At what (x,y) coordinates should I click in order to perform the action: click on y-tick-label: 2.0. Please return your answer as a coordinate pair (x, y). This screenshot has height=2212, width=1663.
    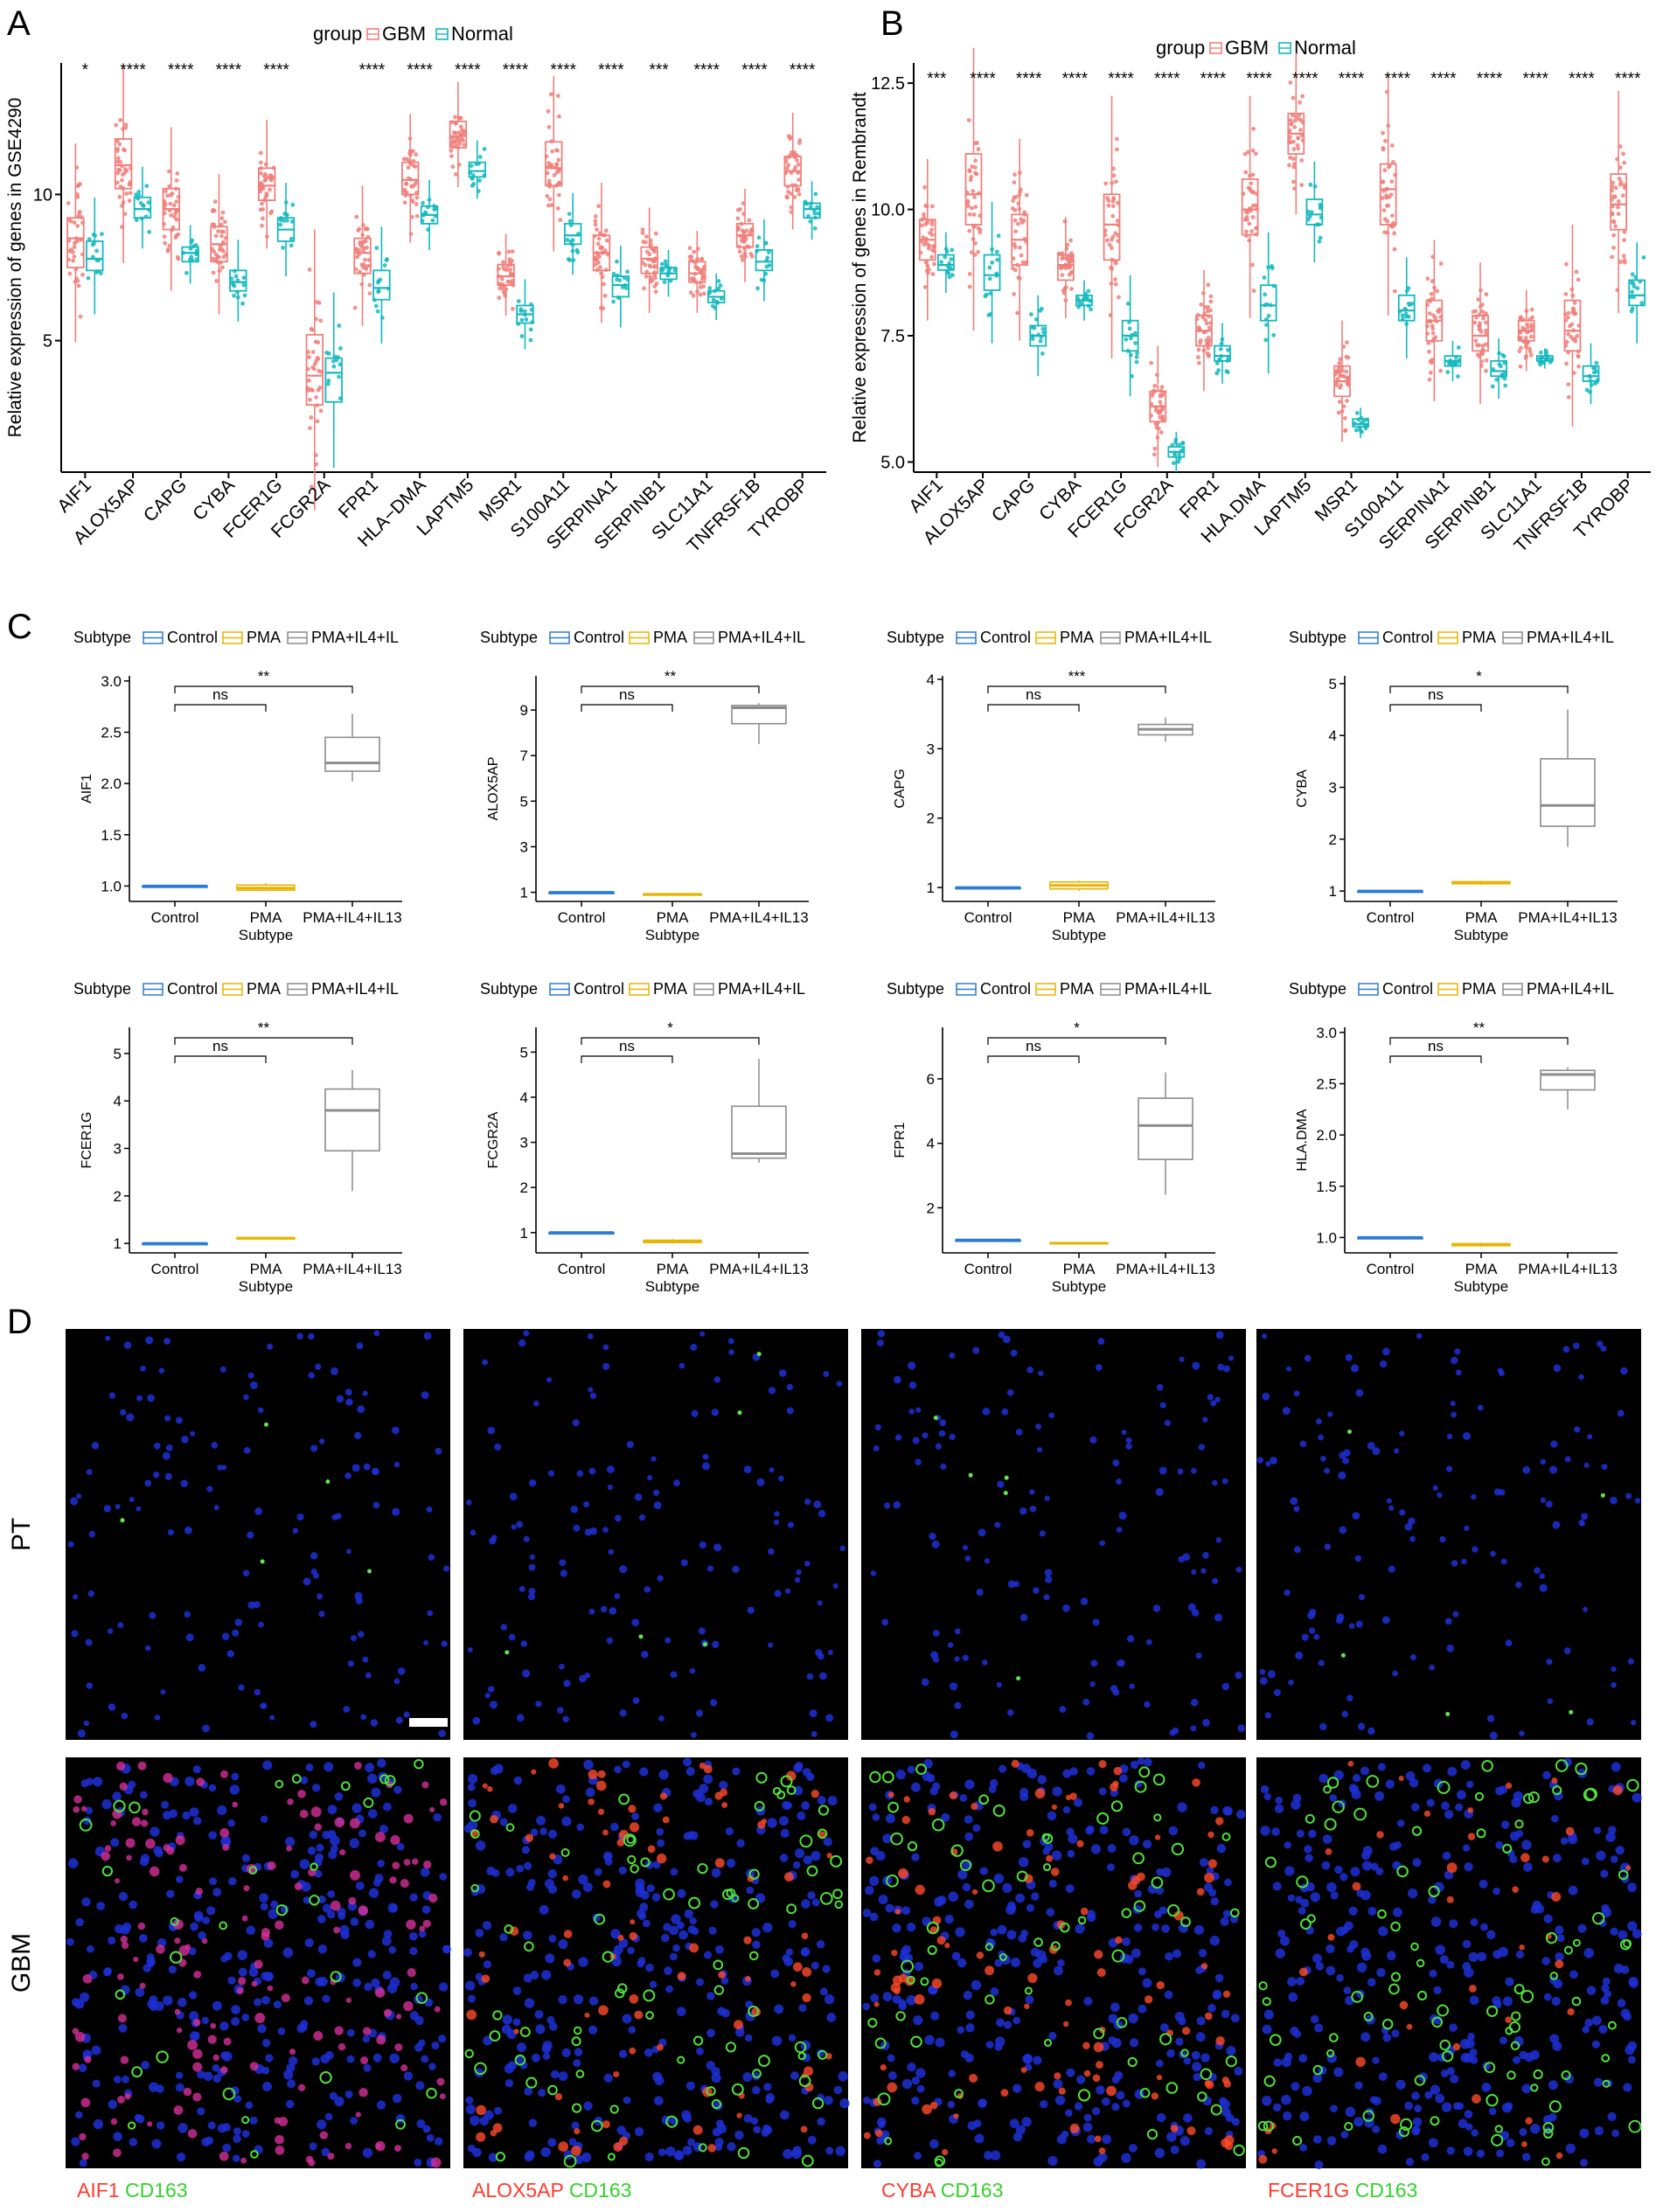
    Looking at the image, I should click on (1326, 1135).